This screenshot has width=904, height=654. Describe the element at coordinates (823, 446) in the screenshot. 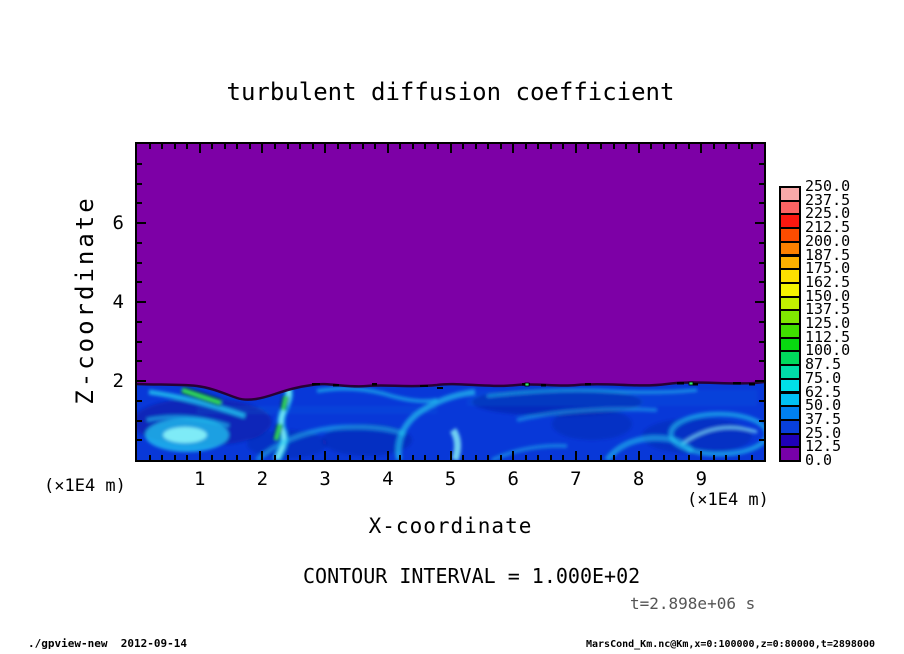

I see `colorbar-tick-label: 12.5` at that location.